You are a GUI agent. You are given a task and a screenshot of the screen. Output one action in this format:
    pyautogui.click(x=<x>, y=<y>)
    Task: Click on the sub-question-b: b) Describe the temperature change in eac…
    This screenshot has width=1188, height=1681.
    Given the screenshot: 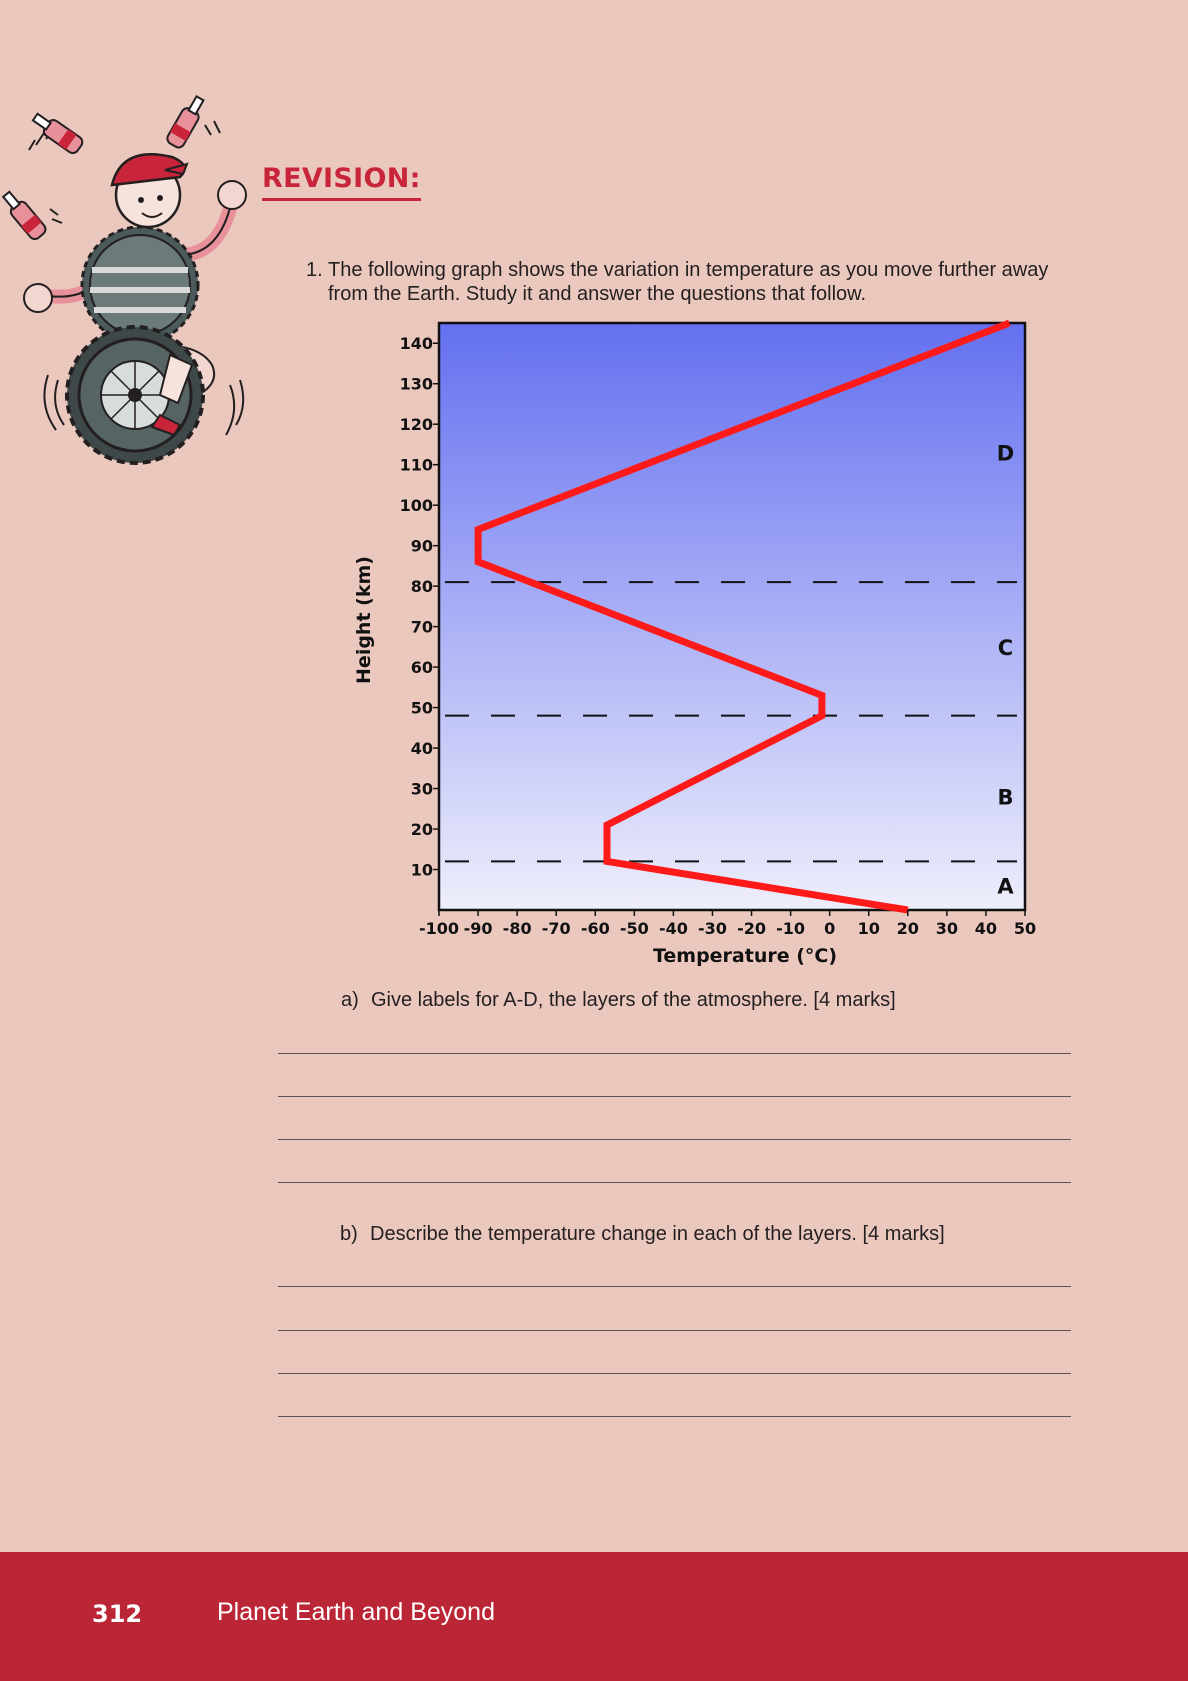 What is the action you would take?
    pyautogui.click(x=642, y=1234)
    